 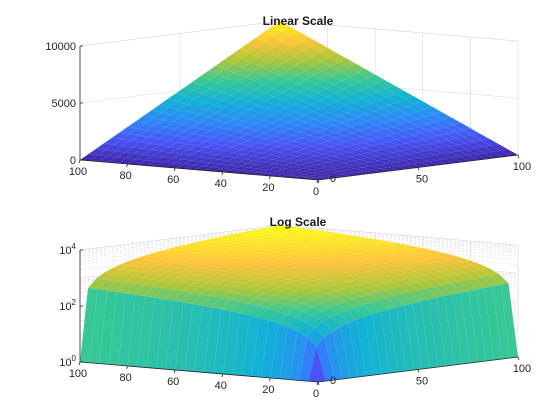 What do you see at coordinates (67, 249) in the screenshot?
I see `z-tick-label: 10⁴` at bounding box center [67, 249].